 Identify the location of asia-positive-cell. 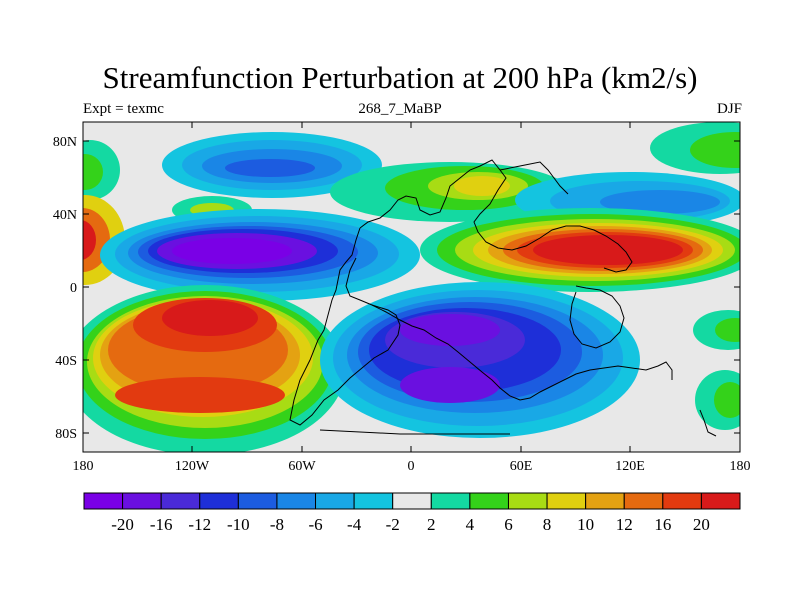
(580, 250).